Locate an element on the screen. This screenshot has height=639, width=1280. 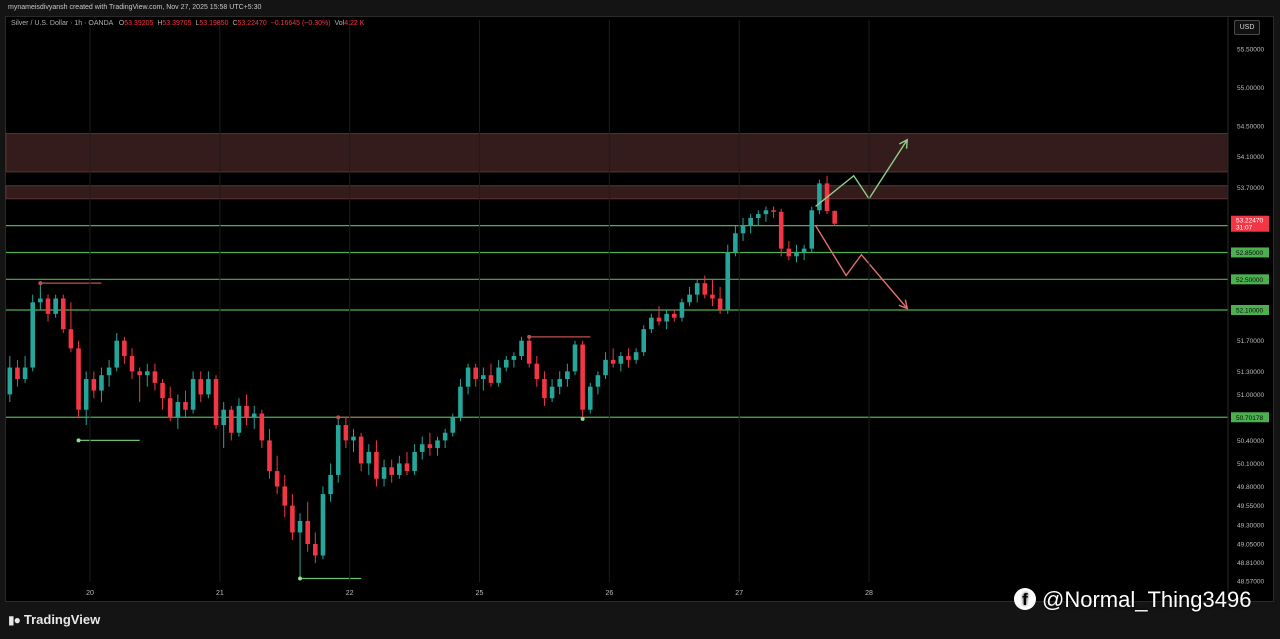
facebook-icon: f is located at coordinates (1025, 599).